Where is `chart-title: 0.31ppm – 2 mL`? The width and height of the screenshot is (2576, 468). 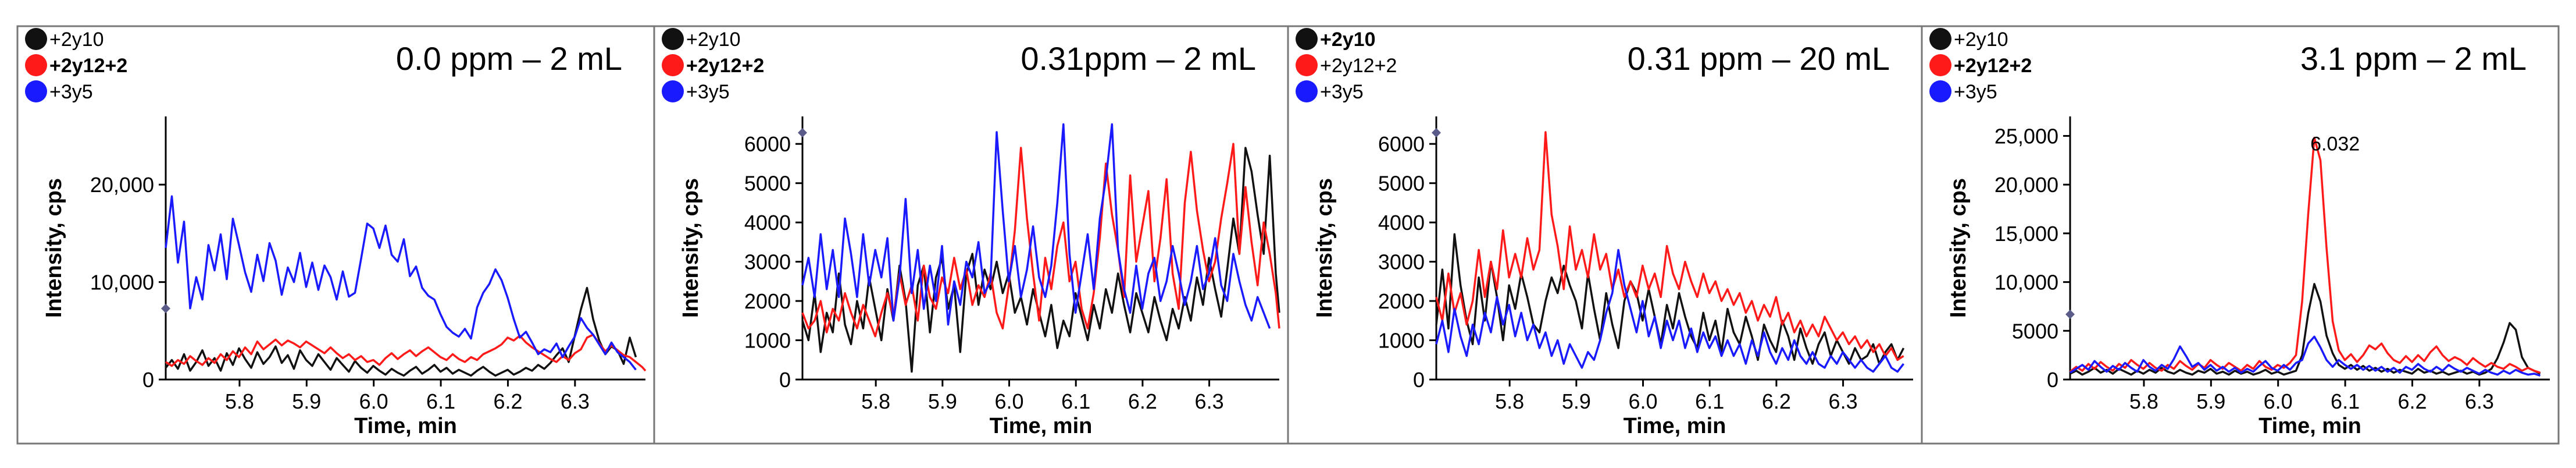 chart-title: 0.31ppm – 2 mL is located at coordinates (1139, 58).